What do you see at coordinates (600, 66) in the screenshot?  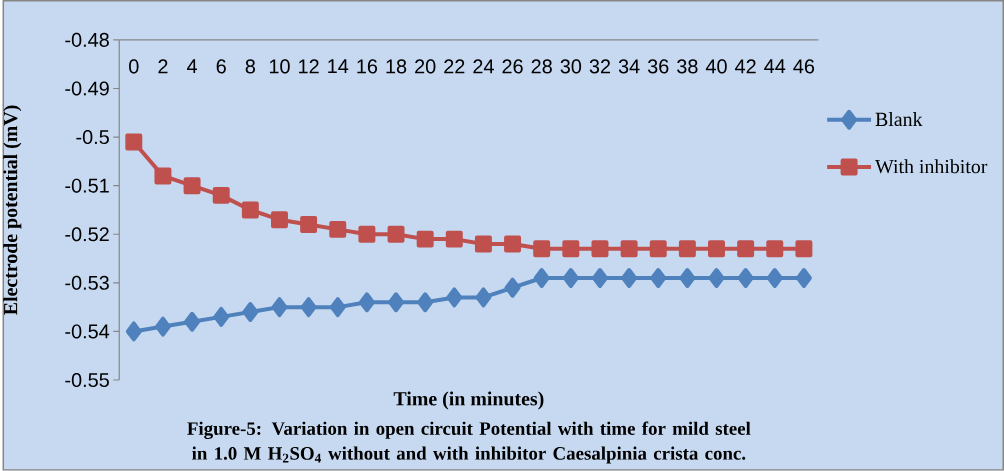 I see `x-tick-label: 32` at bounding box center [600, 66].